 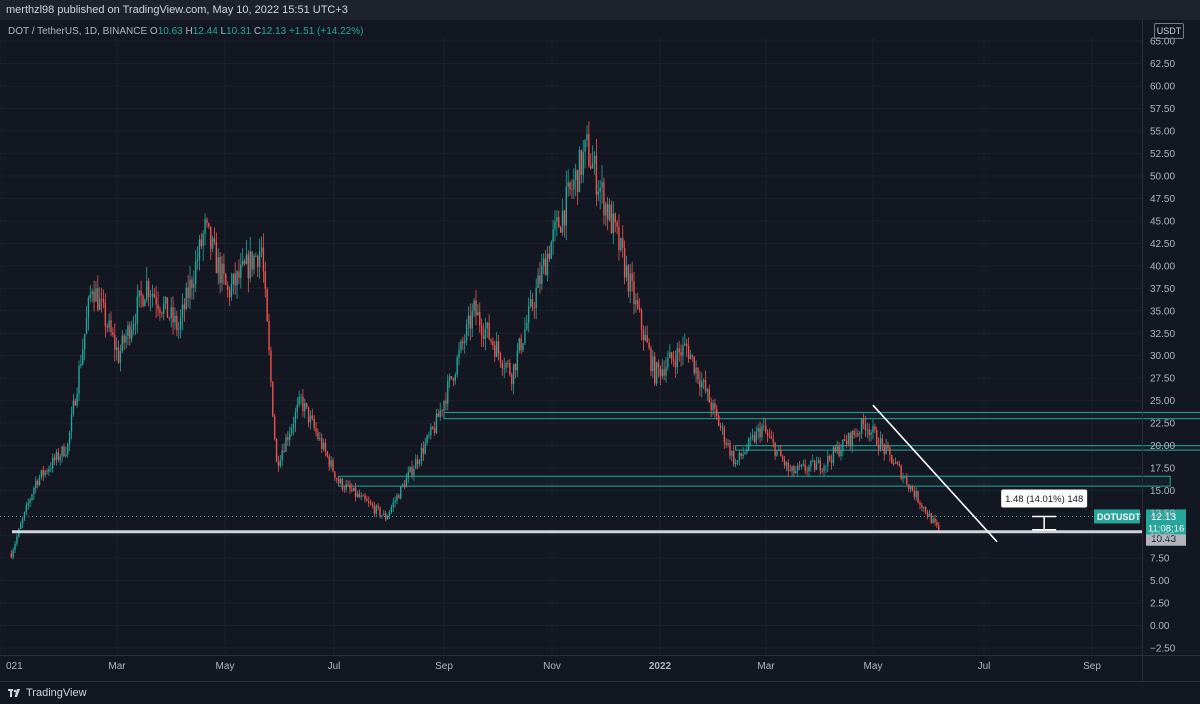 What do you see at coordinates (600, 664) in the screenshot?
I see `time-axis: 021 Mar May Jul Sep Nov 2022 Mar May Jul Sep` at bounding box center [600, 664].